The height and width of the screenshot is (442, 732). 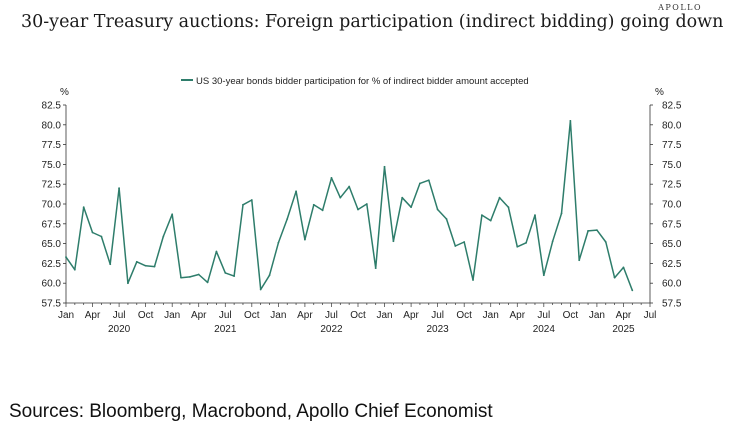 I want to click on y-tick-label-right: 75.0, so click(x=672, y=165).